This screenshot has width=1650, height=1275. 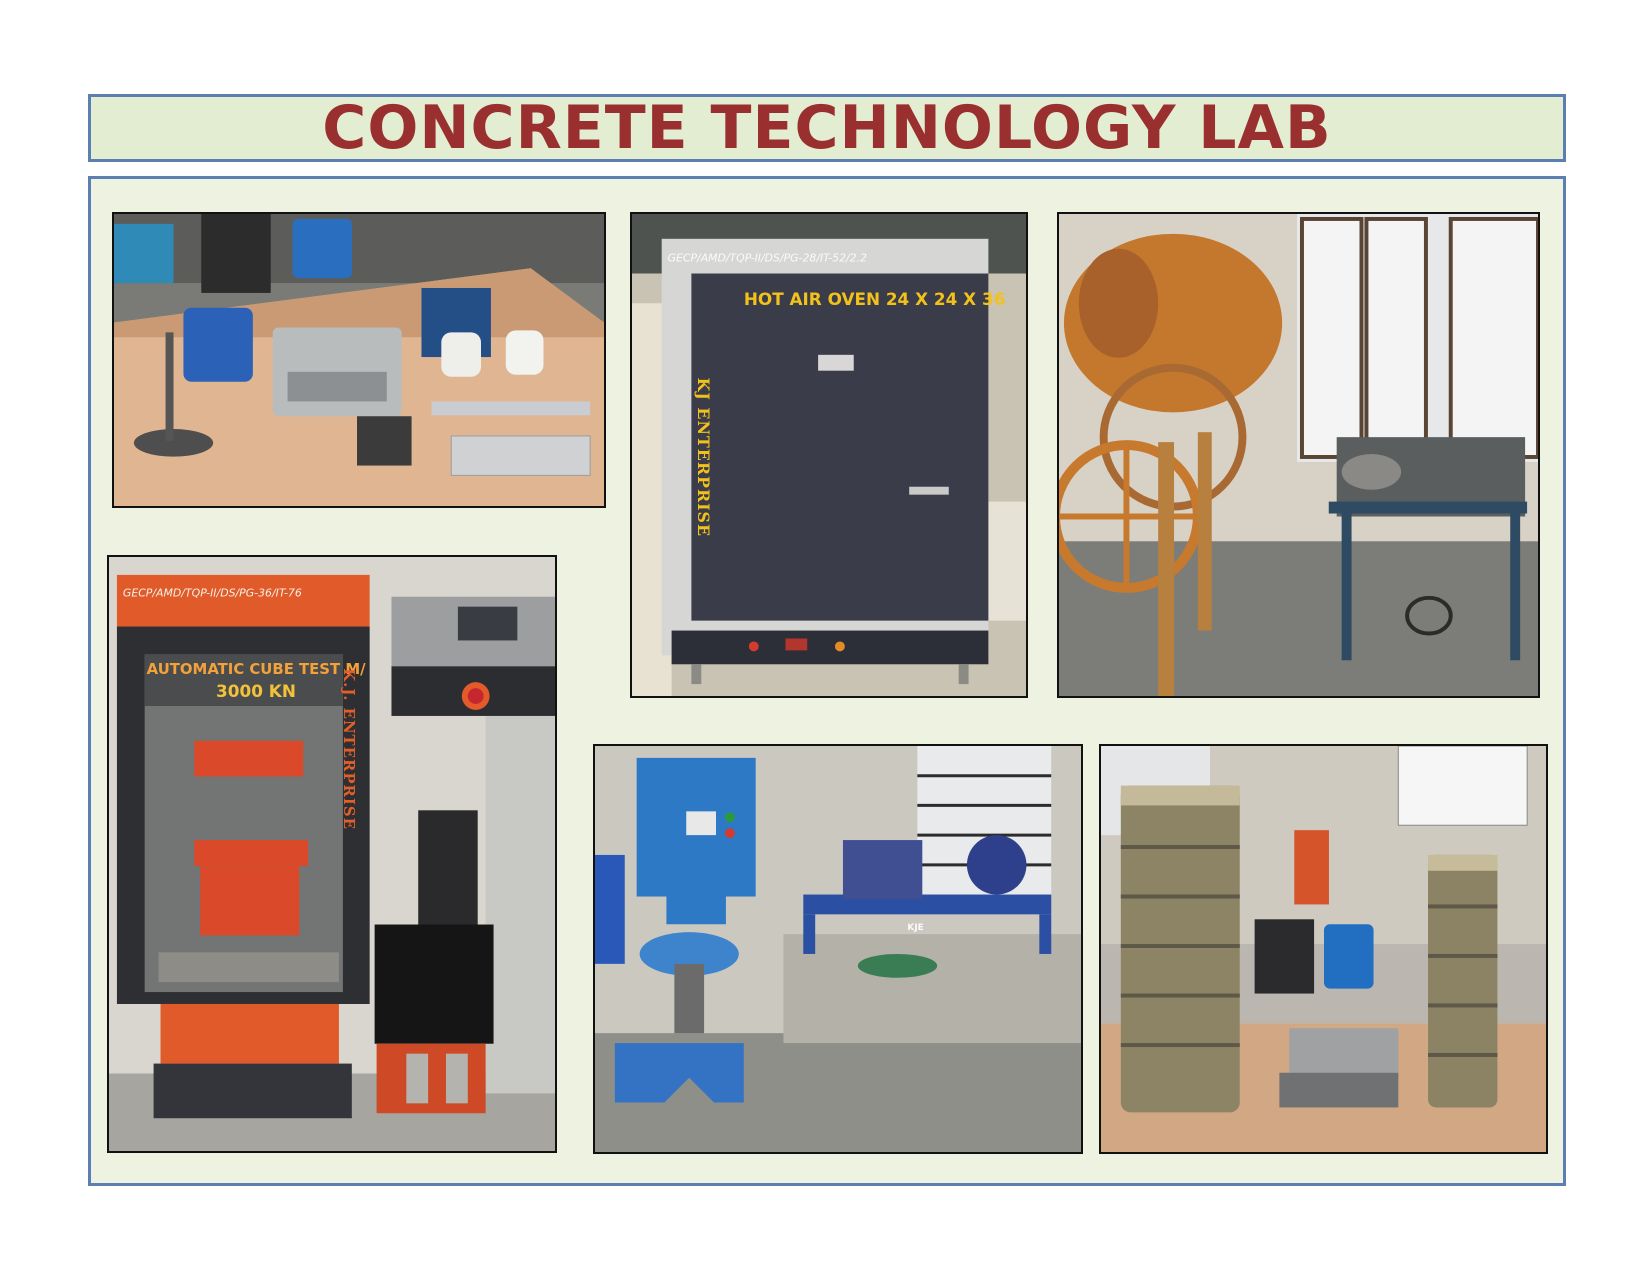 I want to click on concrete-mixer-image, so click(x=1298, y=455).